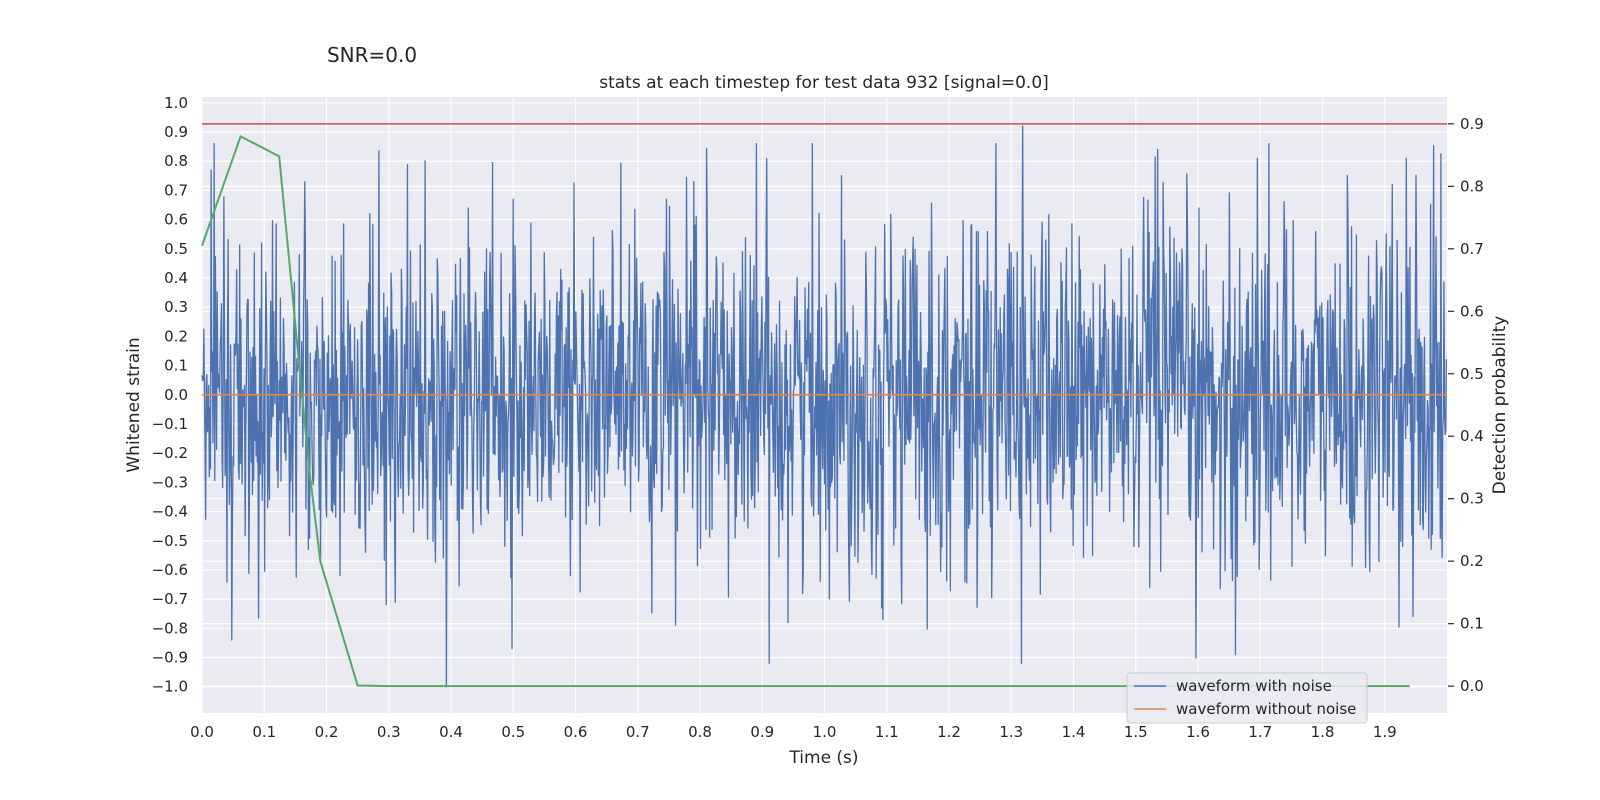 The height and width of the screenshot is (800, 1600). What do you see at coordinates (176, 161) in the screenshot?
I see `y-tick-label: 0.8` at bounding box center [176, 161].